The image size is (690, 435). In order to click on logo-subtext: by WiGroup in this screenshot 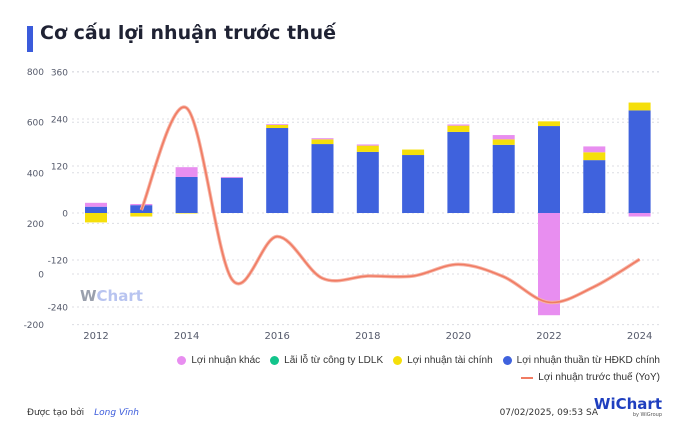, I will do `click(647, 415)`.